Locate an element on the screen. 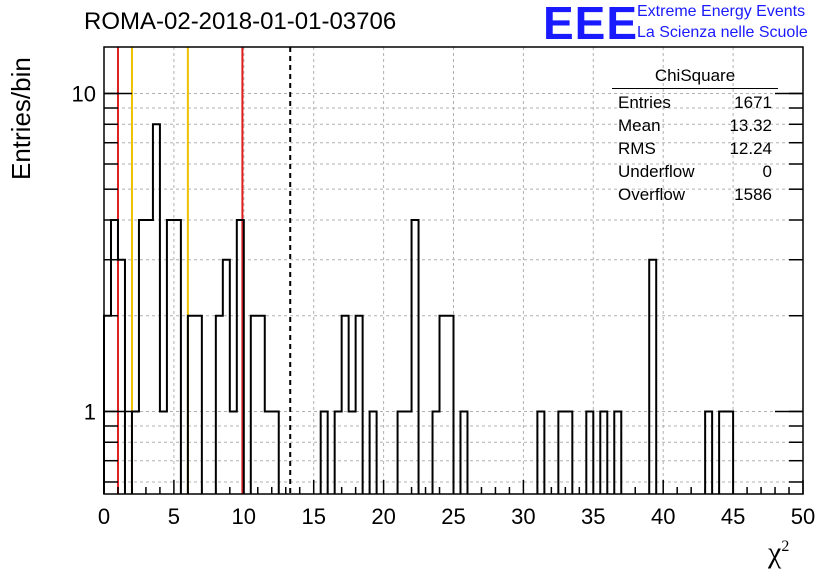  run-title: ROMA-02-2018-01-01-03706 is located at coordinates (240, 21).